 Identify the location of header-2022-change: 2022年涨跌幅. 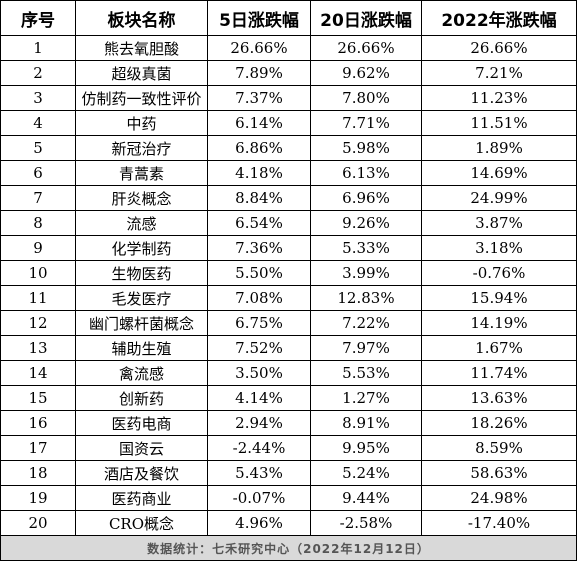
(499, 18).